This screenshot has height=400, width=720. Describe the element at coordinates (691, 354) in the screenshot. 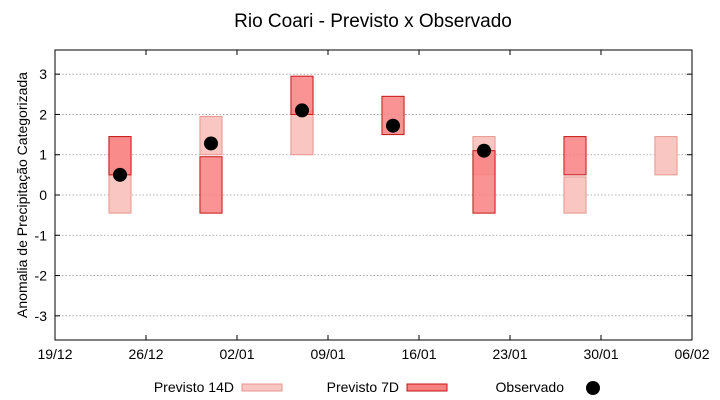

I see `x-tick-label: 06/02` at that location.